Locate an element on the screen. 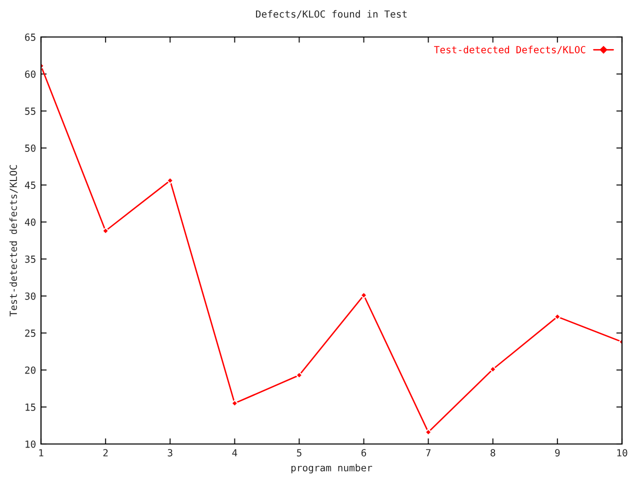 The width and height of the screenshot is (640, 480). x-tick-label: 8 is located at coordinates (493, 452).